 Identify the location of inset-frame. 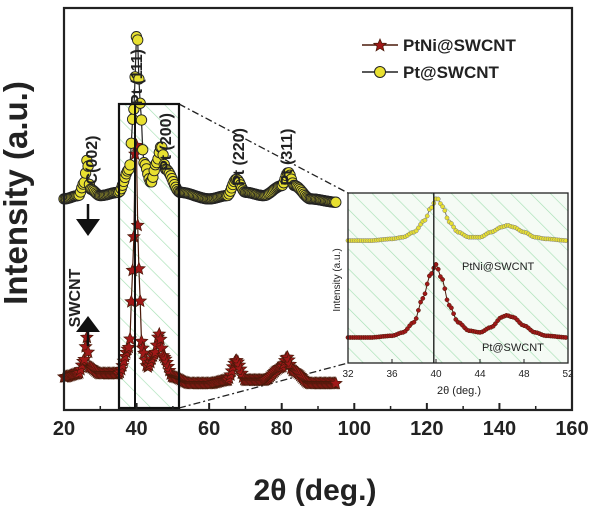
(458, 278).